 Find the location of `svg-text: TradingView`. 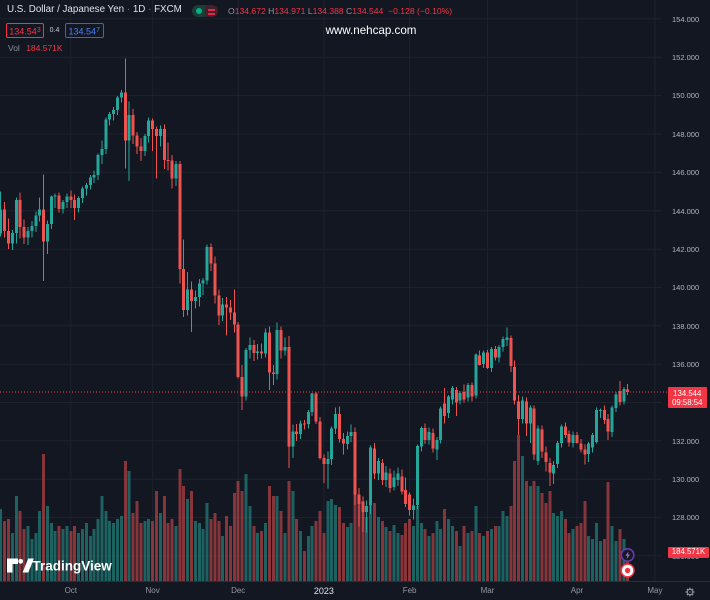

svg-text: TradingView is located at coordinates (73, 566).